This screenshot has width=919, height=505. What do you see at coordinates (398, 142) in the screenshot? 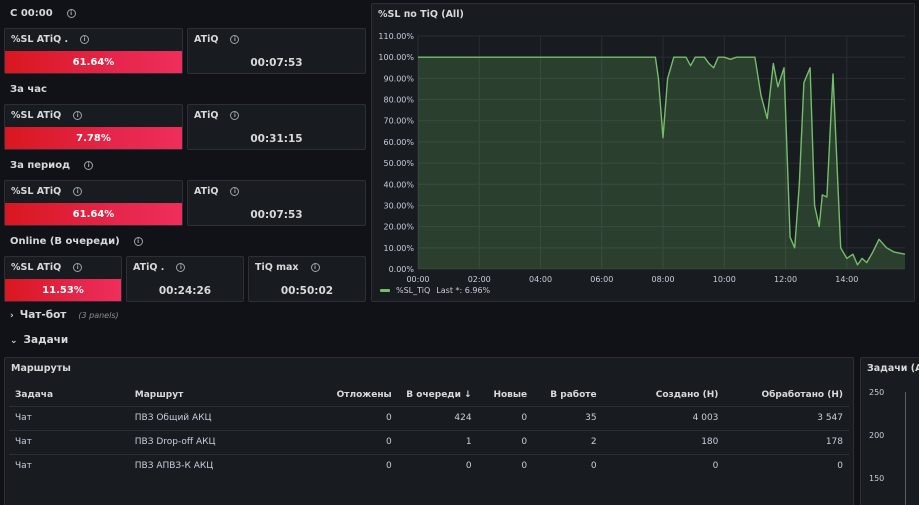
I see `y-tick-label: 60.00%` at bounding box center [398, 142].